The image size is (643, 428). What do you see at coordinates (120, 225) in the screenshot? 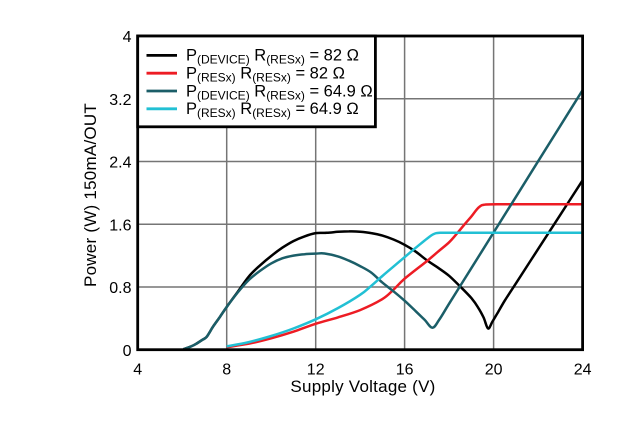
I see `svg-text: 1.6` at bounding box center [120, 225].